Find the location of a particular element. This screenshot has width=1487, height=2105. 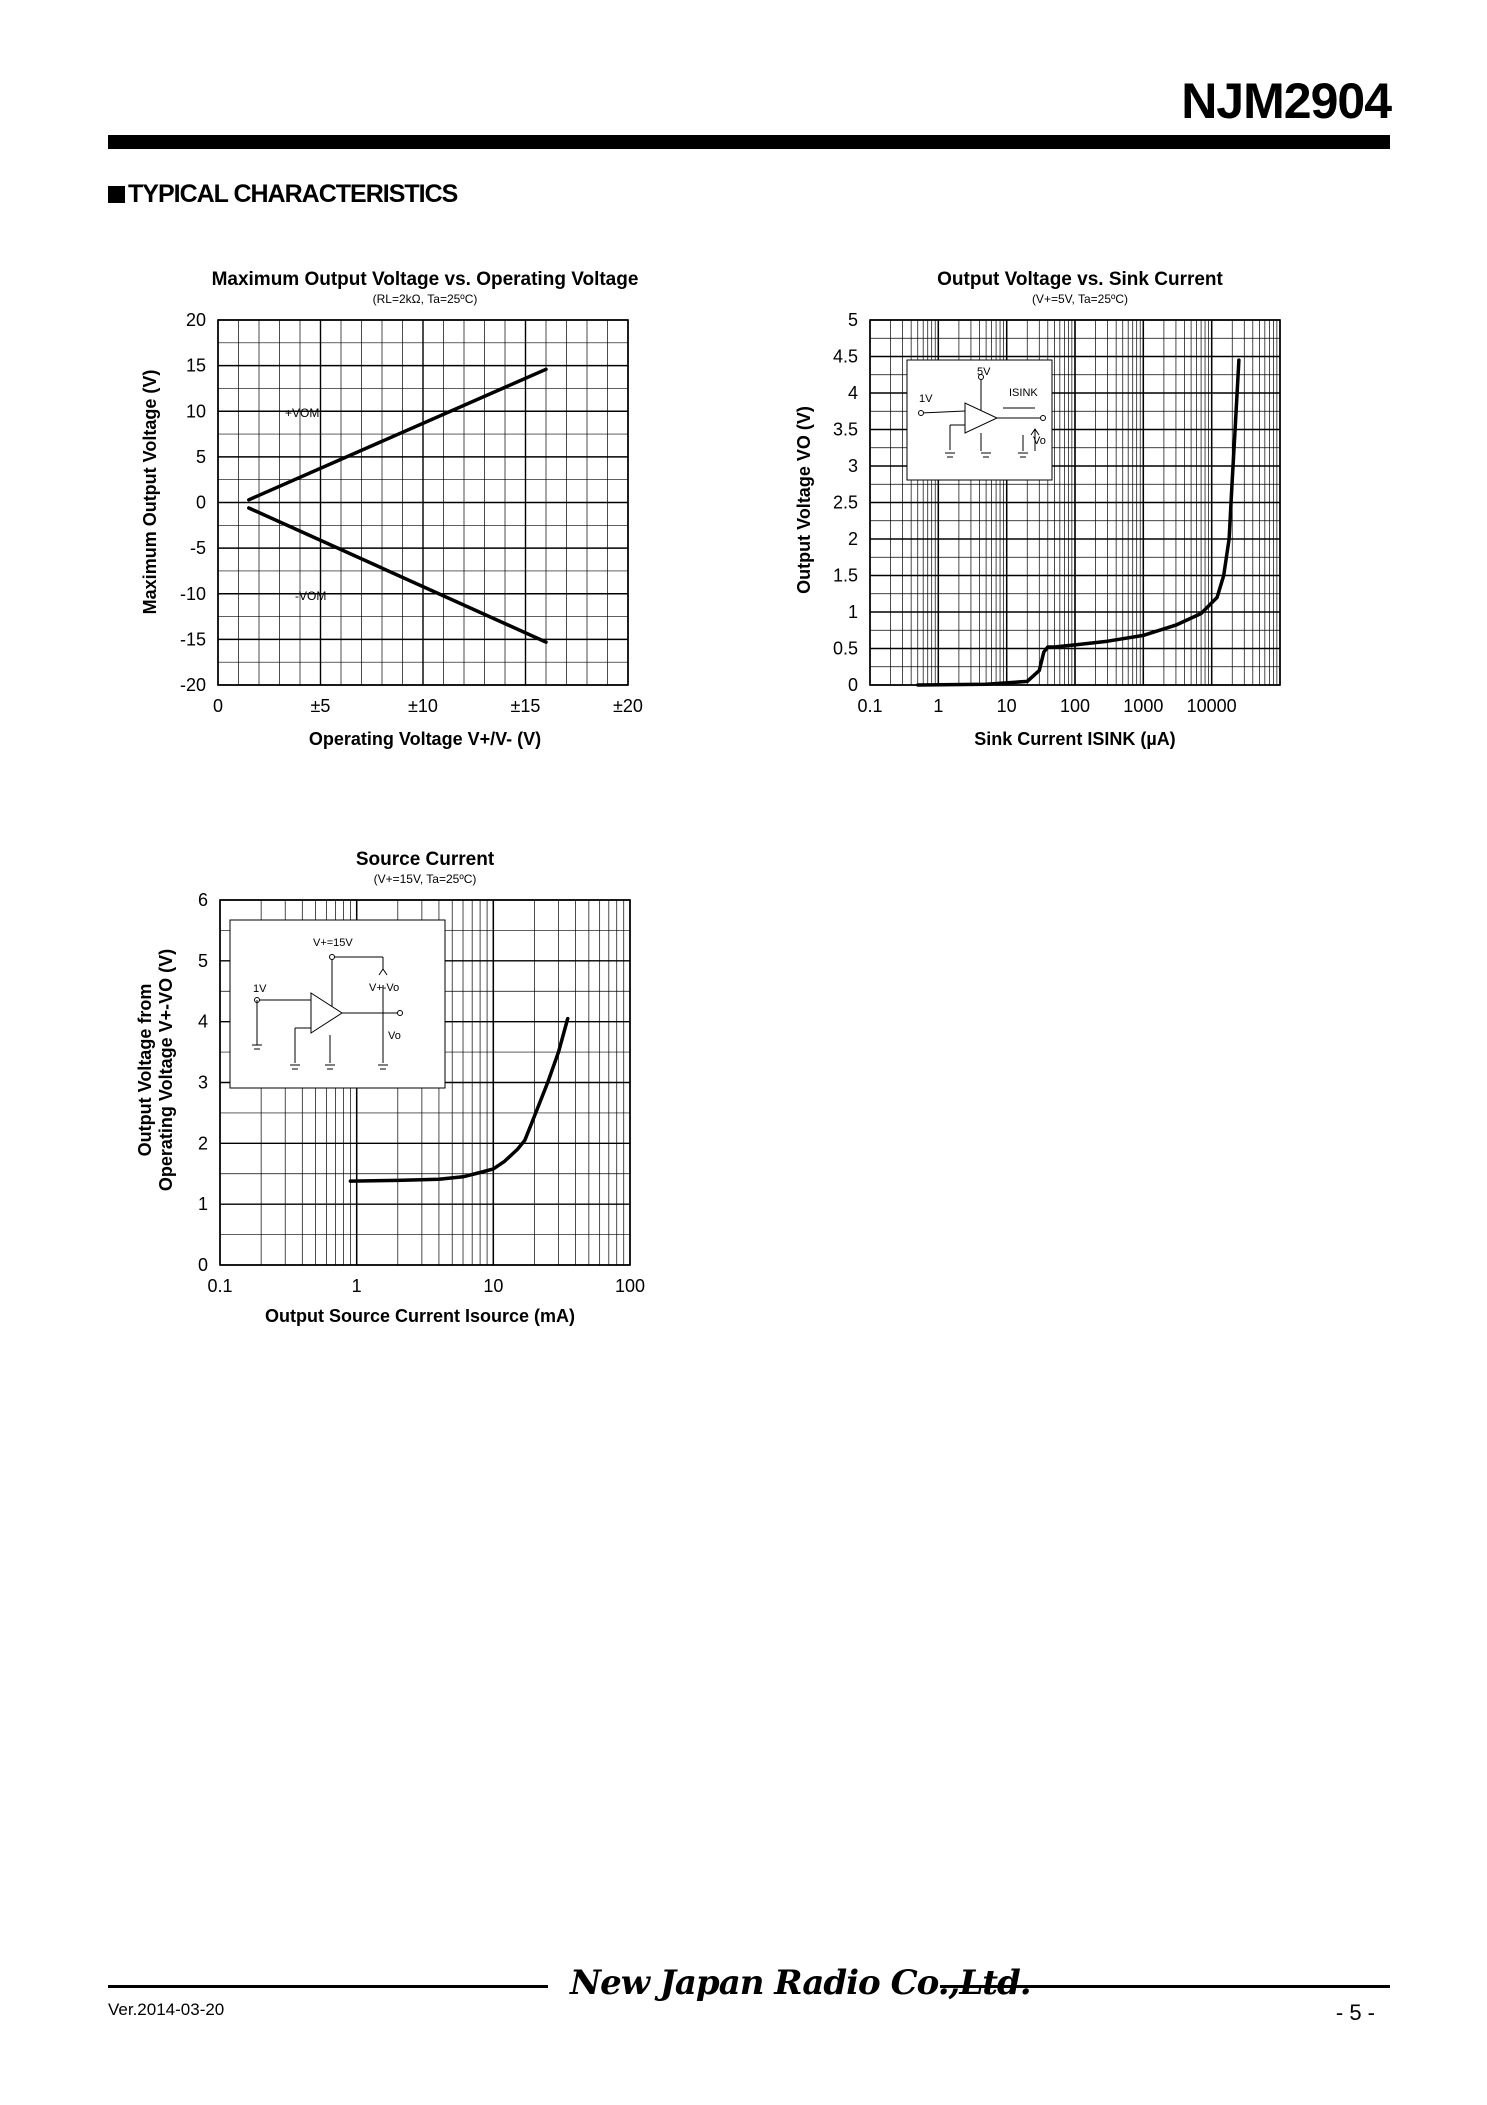

chart2-y-tick-label: 0 is located at coordinates (853, 685).